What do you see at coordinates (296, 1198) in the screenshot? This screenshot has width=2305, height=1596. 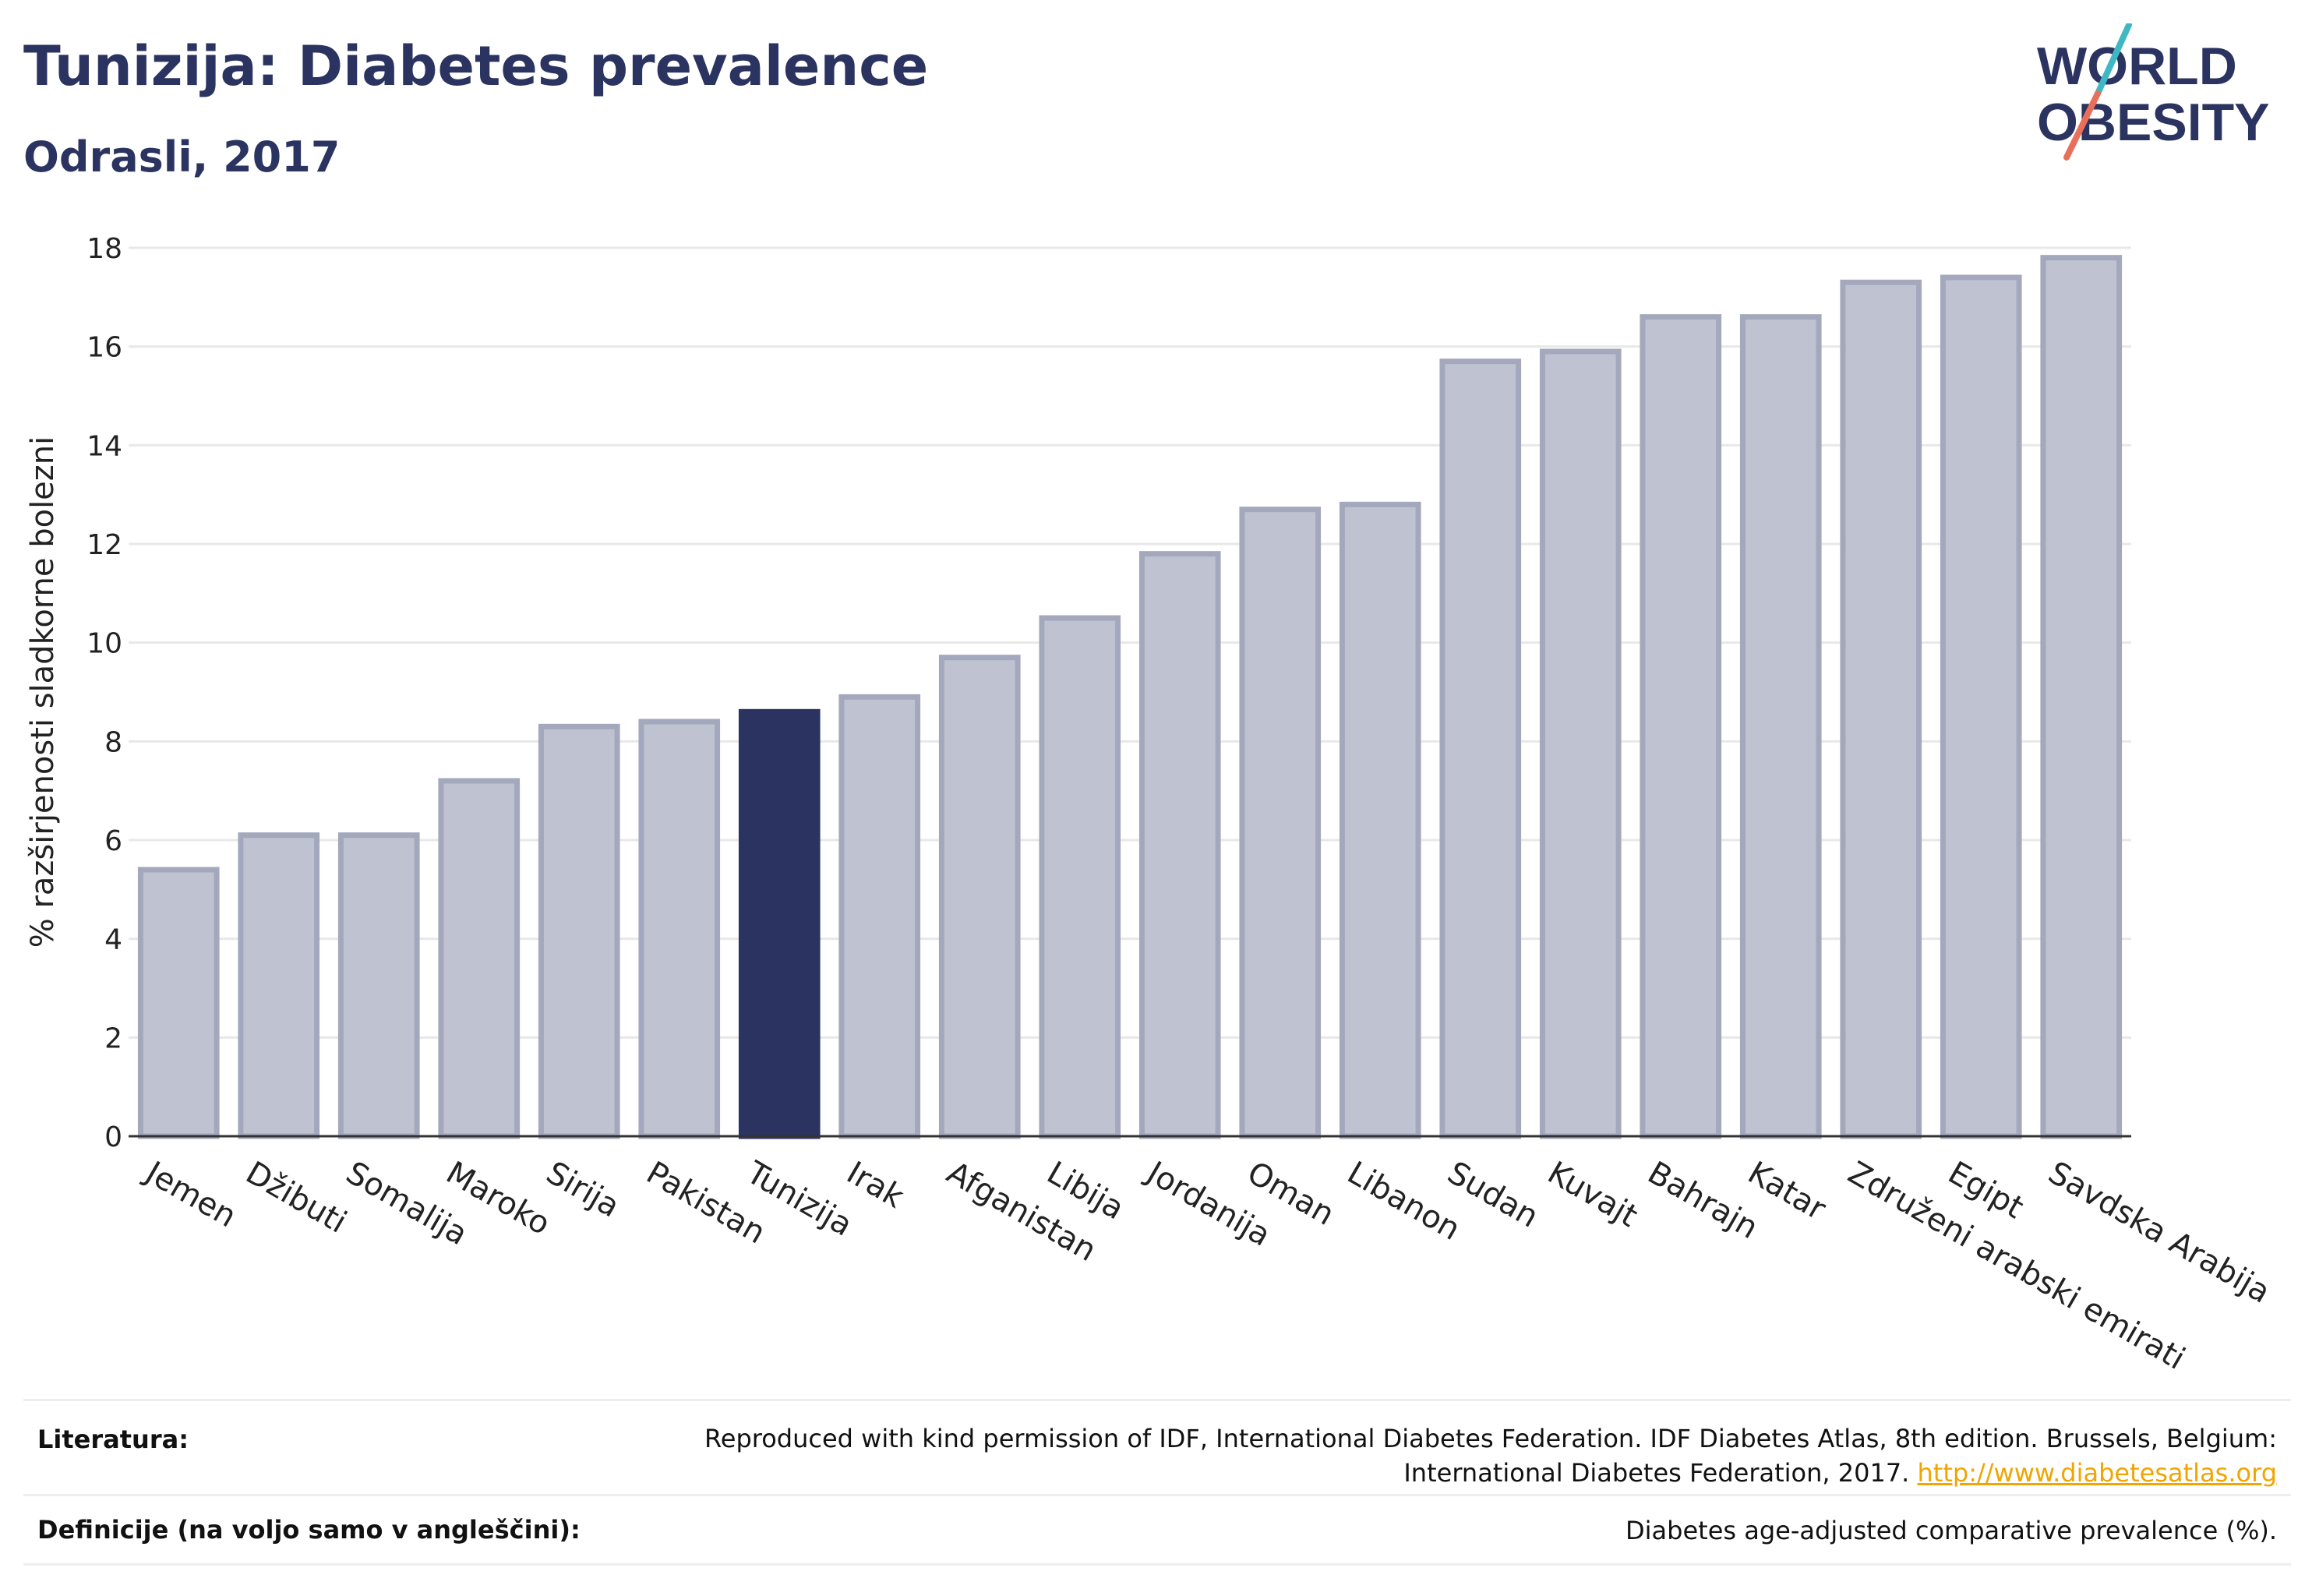 I see `x-tick-label: Džibuti` at bounding box center [296, 1198].